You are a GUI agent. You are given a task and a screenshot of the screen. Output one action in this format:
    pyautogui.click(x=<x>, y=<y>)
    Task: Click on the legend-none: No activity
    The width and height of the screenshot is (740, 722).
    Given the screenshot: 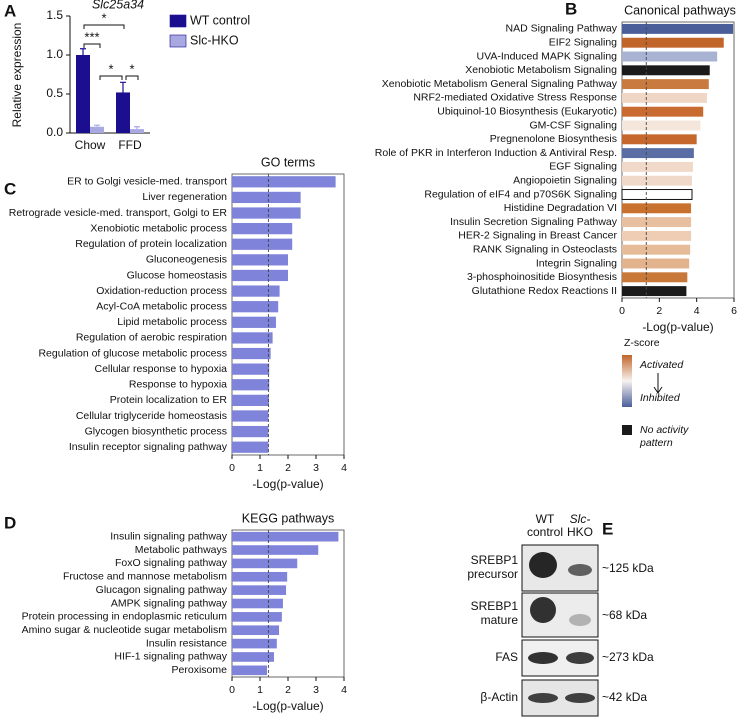 What is the action you would take?
    pyautogui.click(x=664, y=430)
    